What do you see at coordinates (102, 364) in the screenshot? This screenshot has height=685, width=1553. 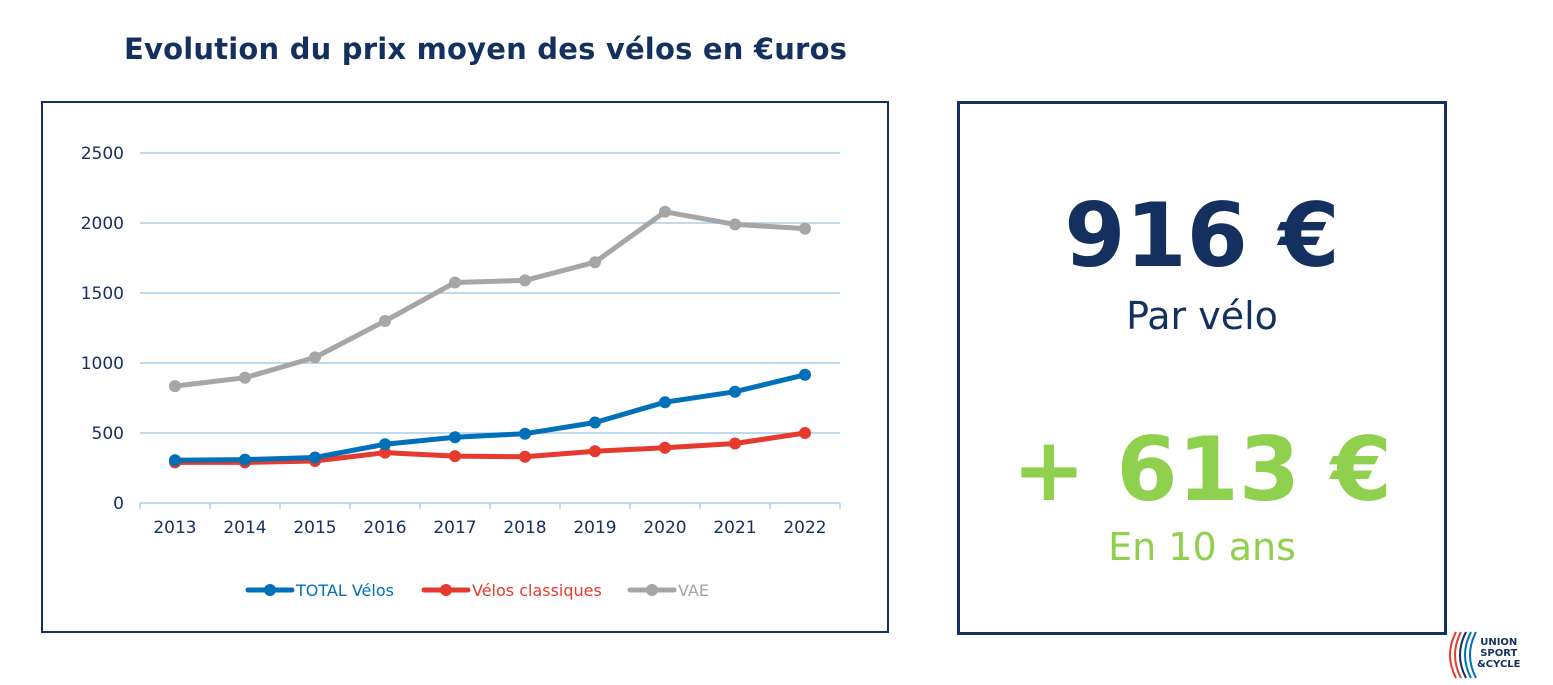 I see `y-tick-label: 1000` at bounding box center [102, 364].